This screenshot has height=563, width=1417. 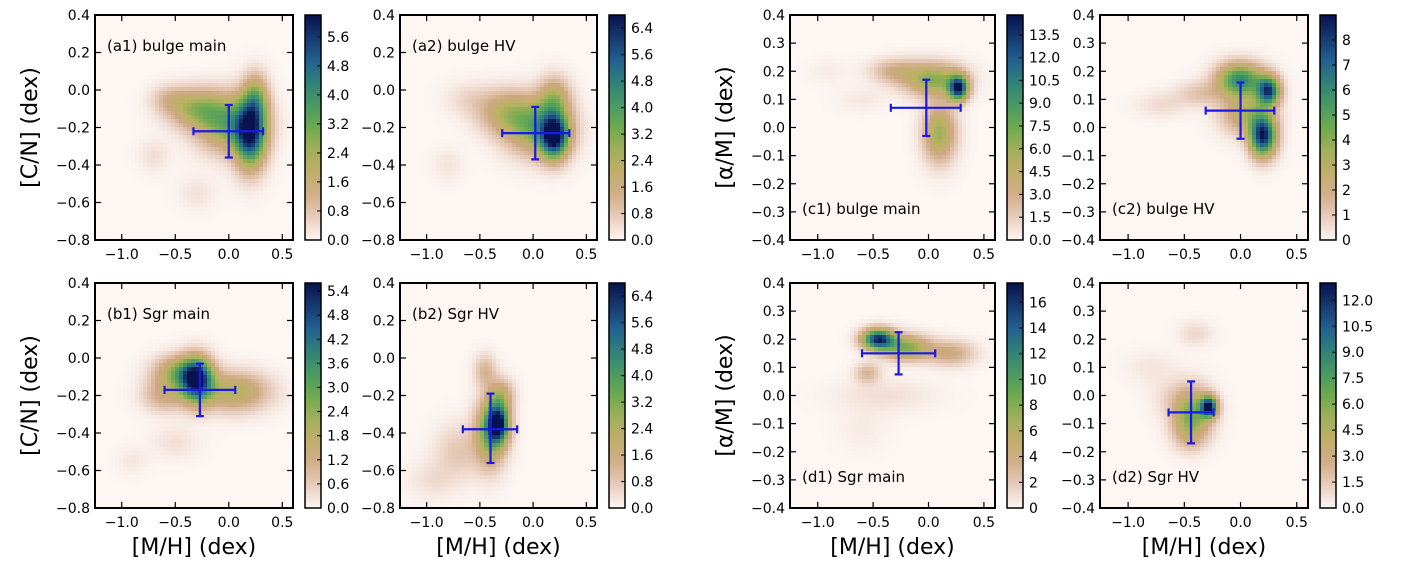 What do you see at coordinates (1084, 44) in the screenshot?
I see `y-tick-label: 0.3` at bounding box center [1084, 44].